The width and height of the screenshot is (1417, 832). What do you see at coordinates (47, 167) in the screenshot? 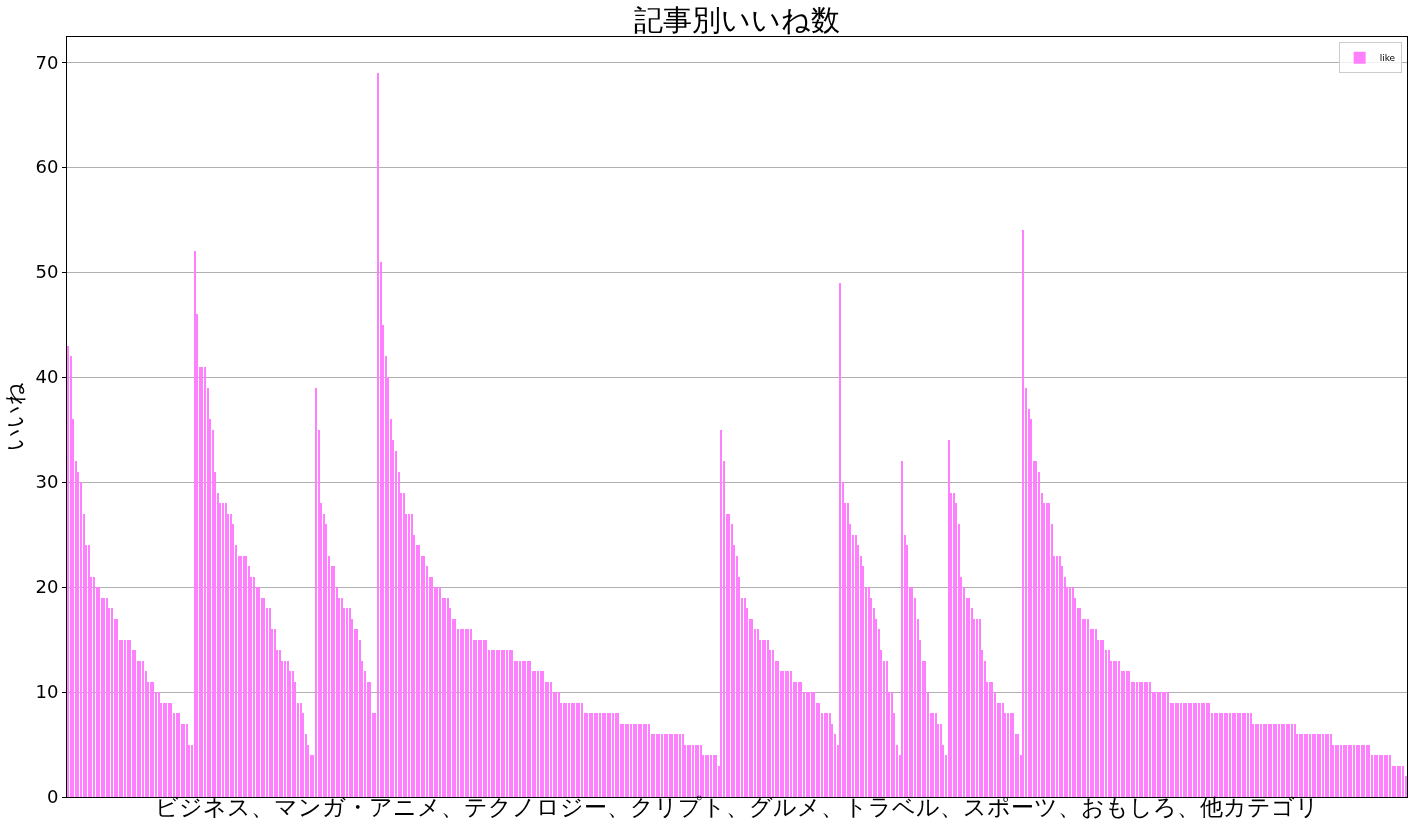
I see `y-tick-label: 60` at bounding box center [47, 167].